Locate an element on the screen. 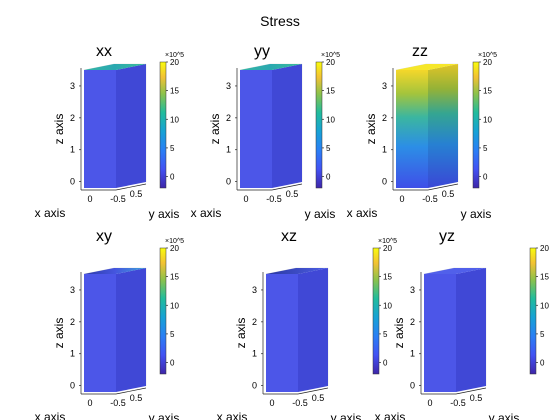  subplot-title: yz is located at coordinates (447, 236).